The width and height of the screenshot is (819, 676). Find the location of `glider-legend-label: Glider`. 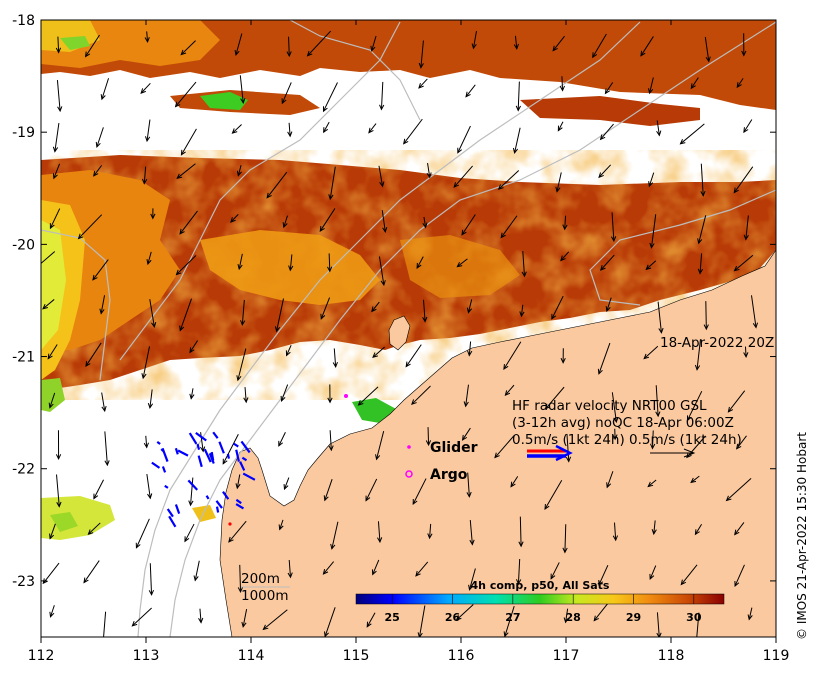

glider-legend-label: Glider is located at coordinates (454, 448).